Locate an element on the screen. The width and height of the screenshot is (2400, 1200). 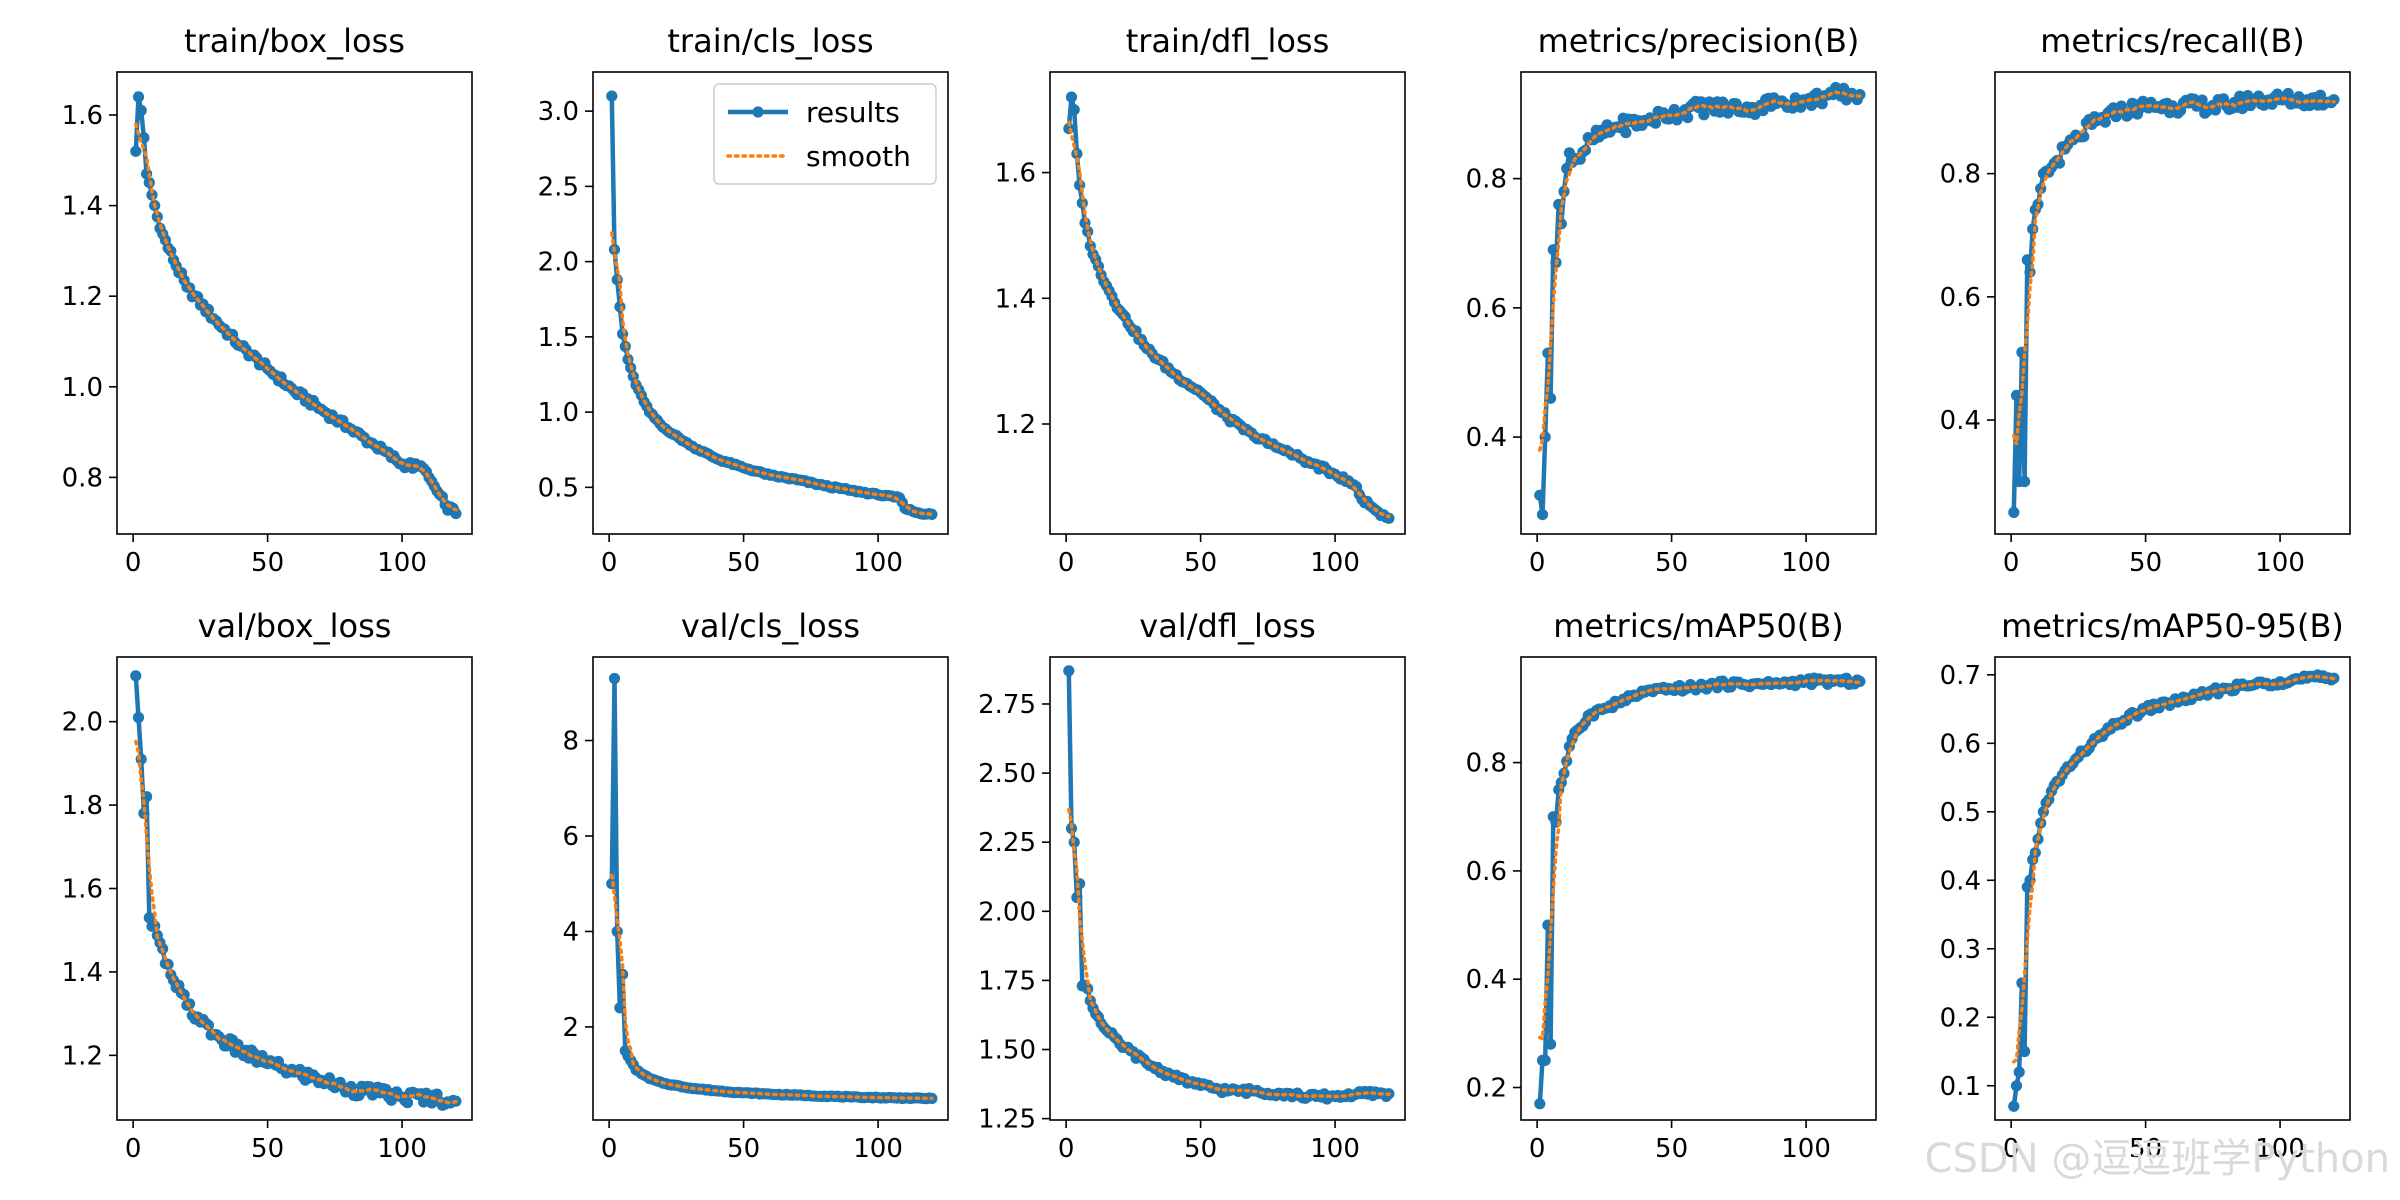
subplot-6: val/box_loss 0 50 100 1.2 1.4 1.6 1.8 2.0 is located at coordinates (267, 885).